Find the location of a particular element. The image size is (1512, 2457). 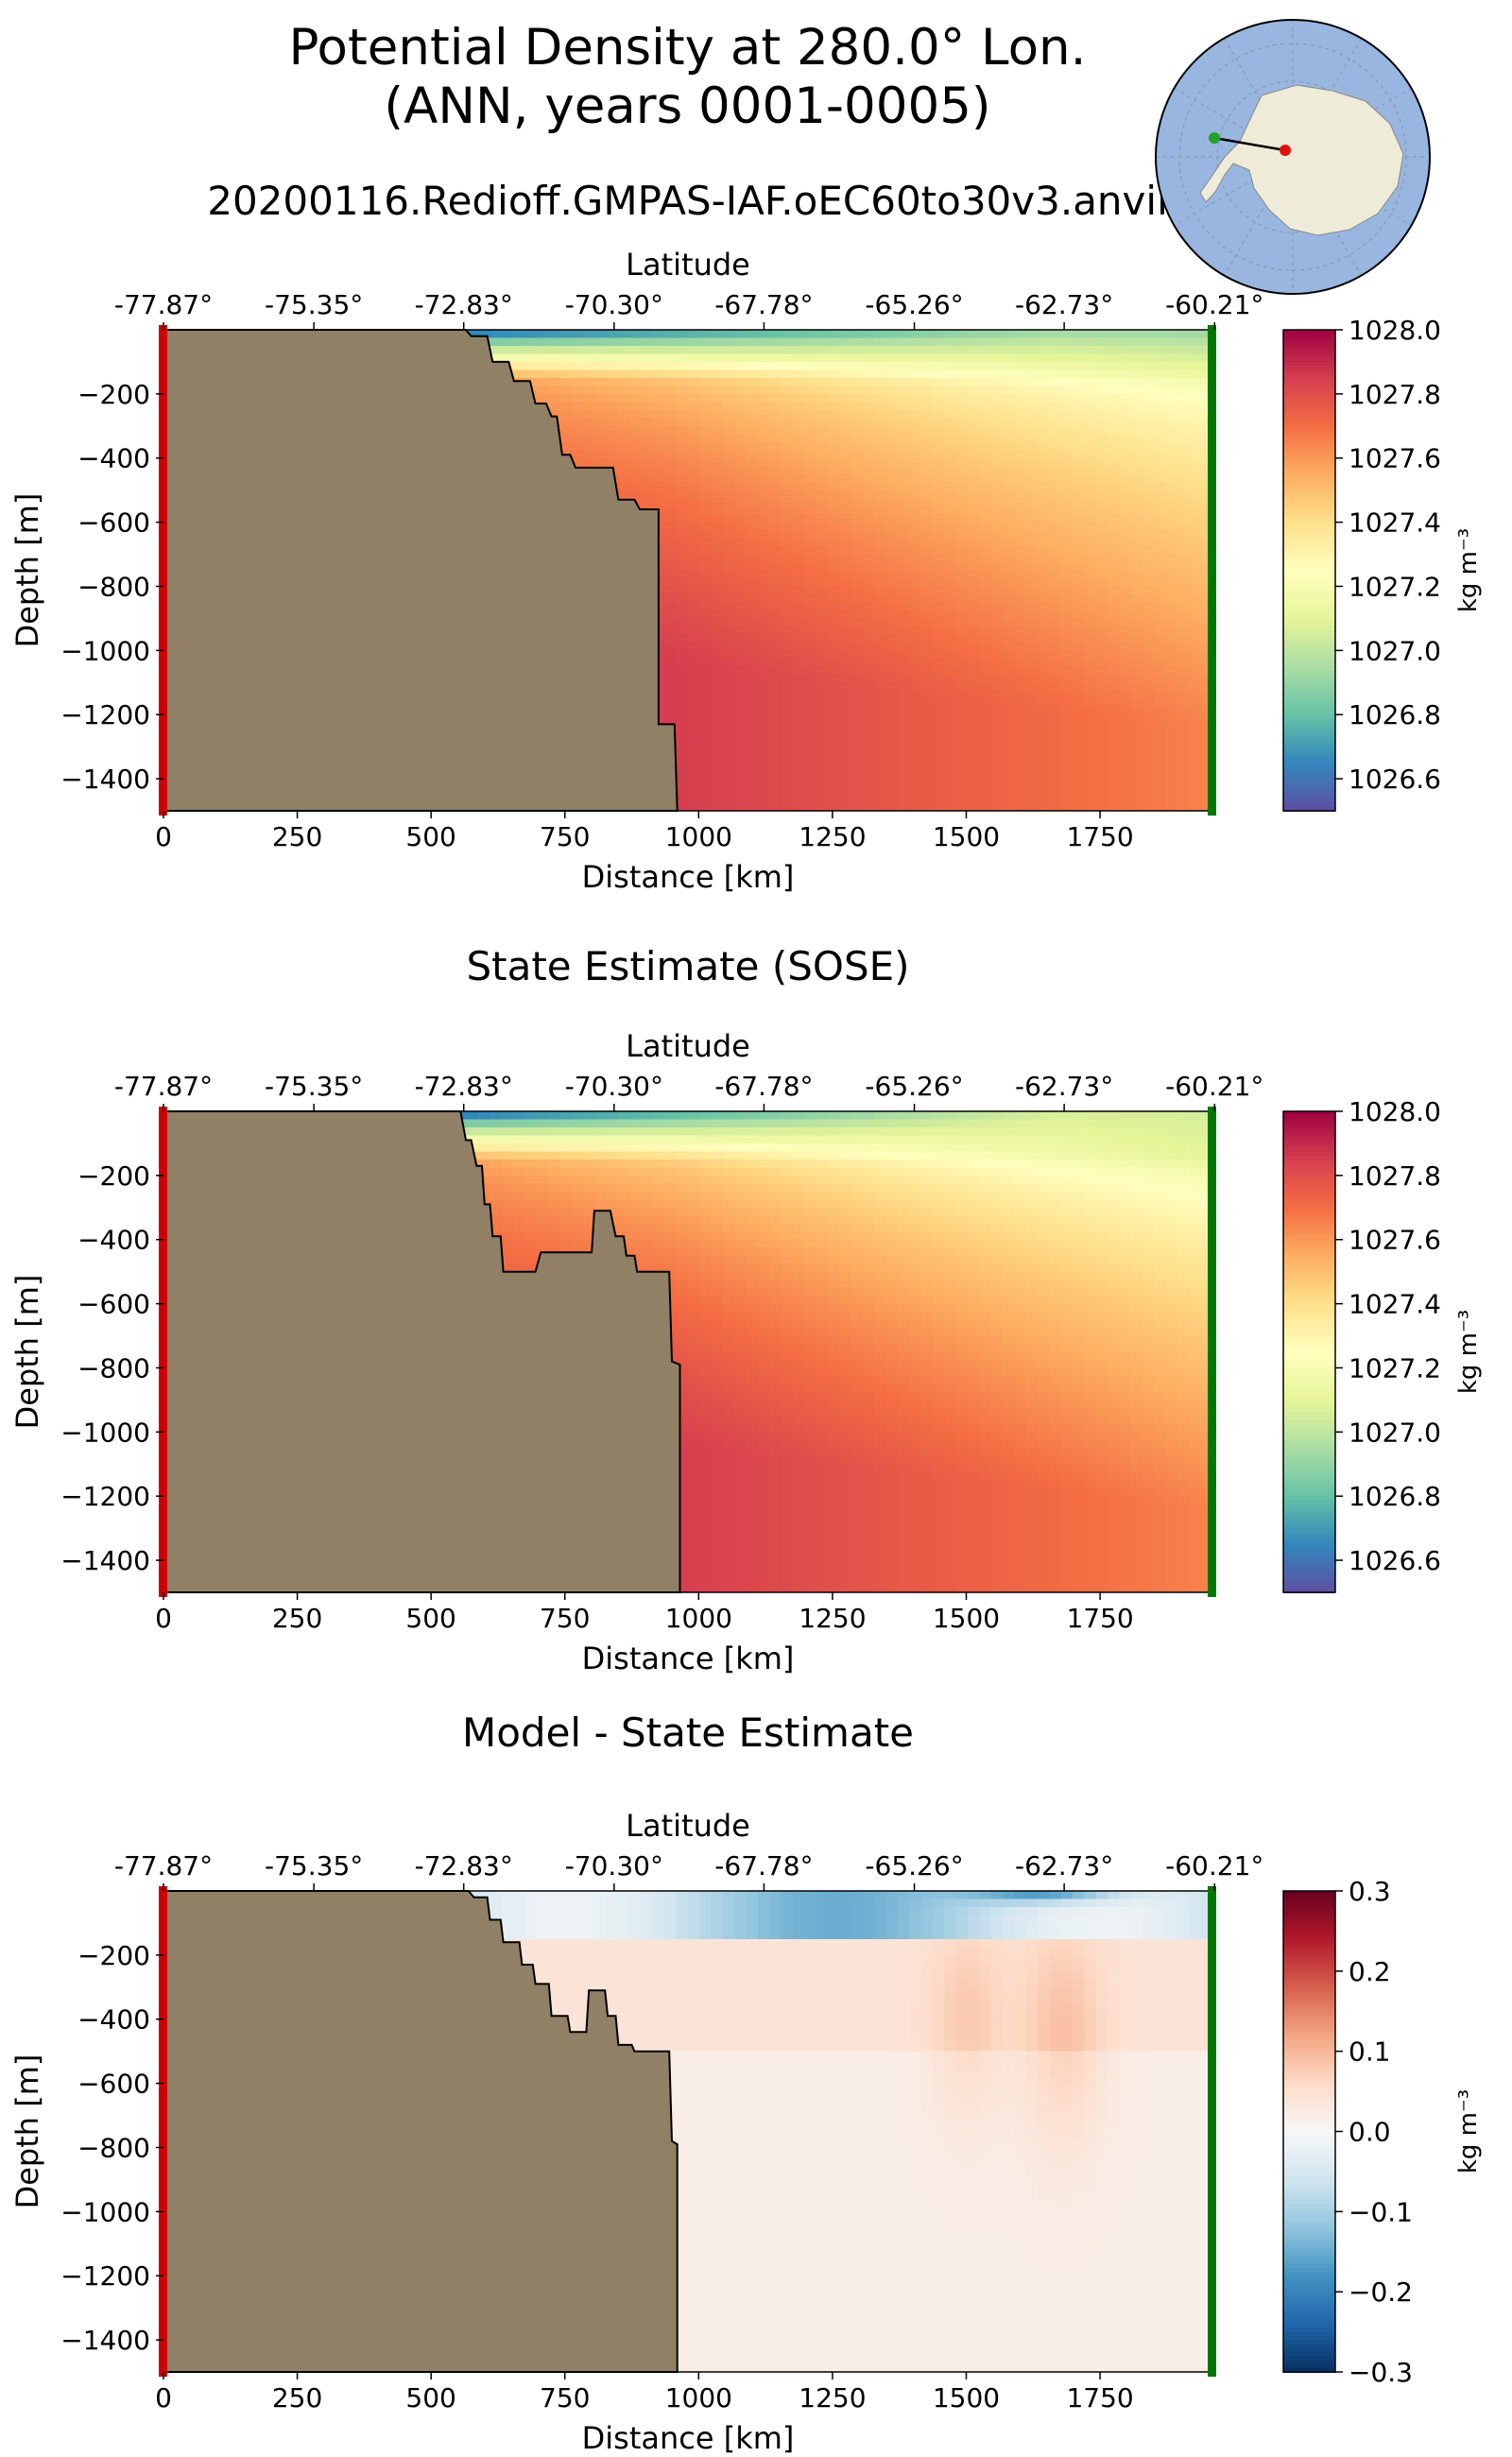

inset-transect-line is located at coordinates (1249, 144).